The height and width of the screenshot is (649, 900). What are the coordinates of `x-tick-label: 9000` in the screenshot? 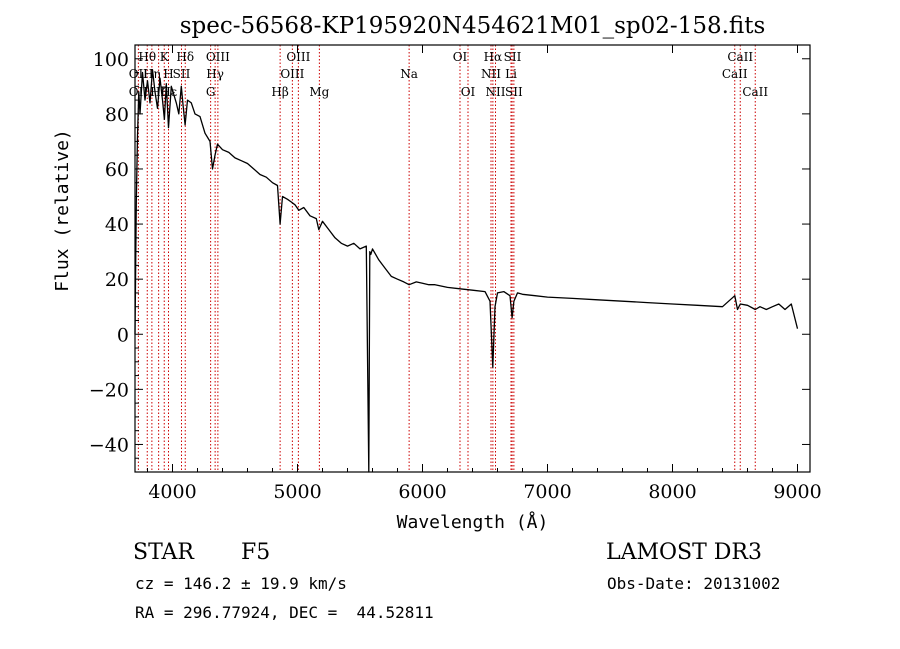 It's located at (797, 492).